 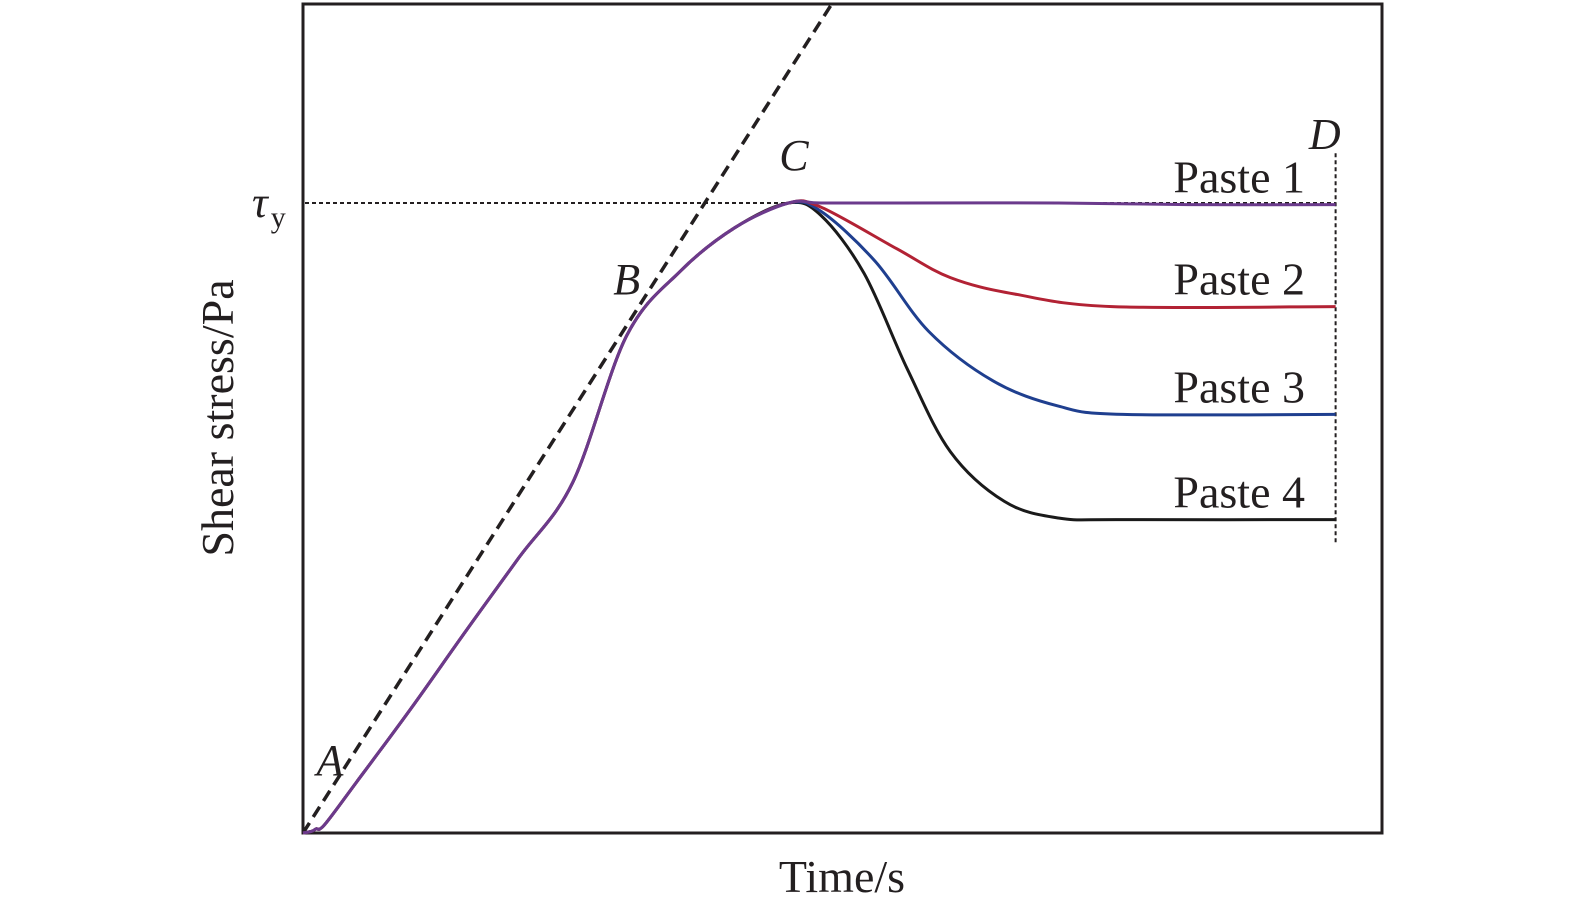 What do you see at coordinates (217, 417) in the screenshot?
I see `y-axis-title: Shear stress/Pa` at bounding box center [217, 417].